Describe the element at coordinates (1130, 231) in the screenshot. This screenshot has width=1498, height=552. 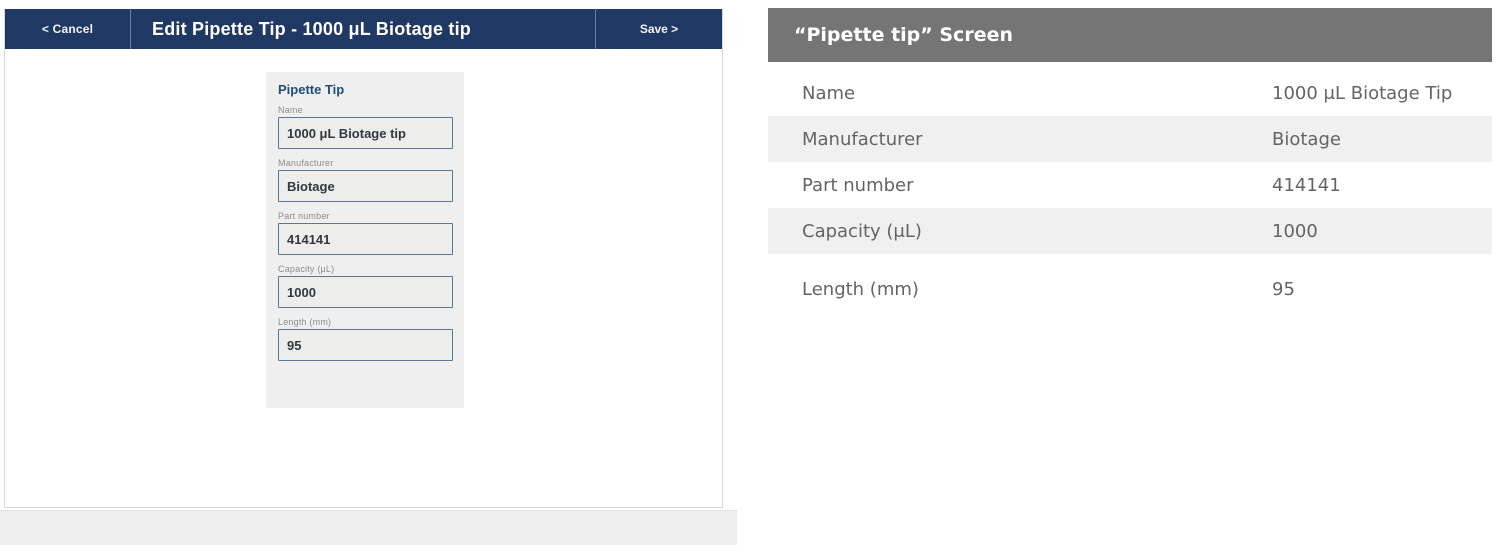
I see `table-row-capacity: Capacity (μL) 1000` at that location.